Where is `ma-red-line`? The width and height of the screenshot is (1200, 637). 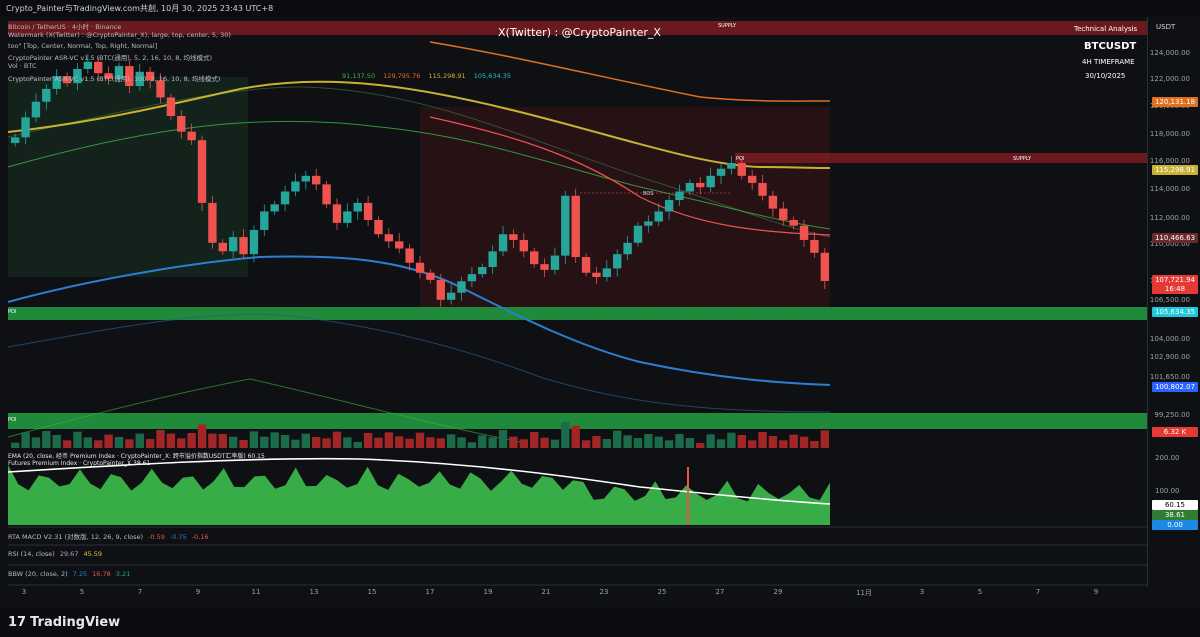 ma-red-line is located at coordinates (630, 176).